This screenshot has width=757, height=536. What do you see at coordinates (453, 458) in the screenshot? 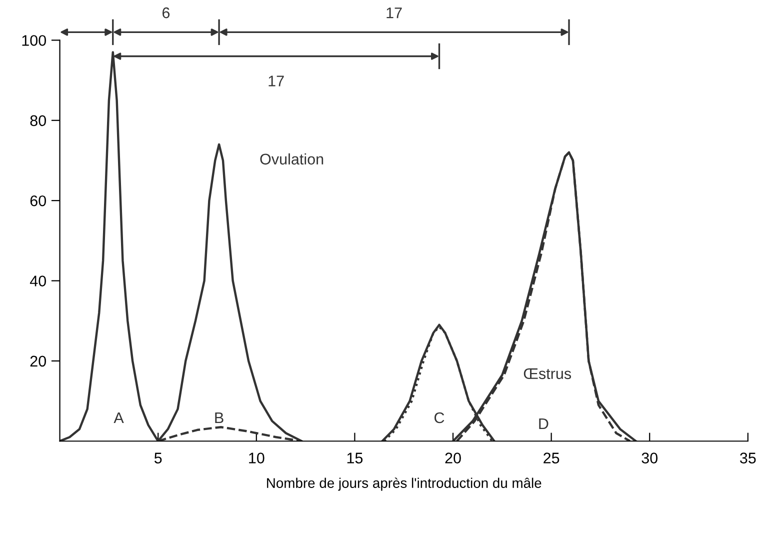
I see `x-tick-label: 20` at bounding box center [453, 458].